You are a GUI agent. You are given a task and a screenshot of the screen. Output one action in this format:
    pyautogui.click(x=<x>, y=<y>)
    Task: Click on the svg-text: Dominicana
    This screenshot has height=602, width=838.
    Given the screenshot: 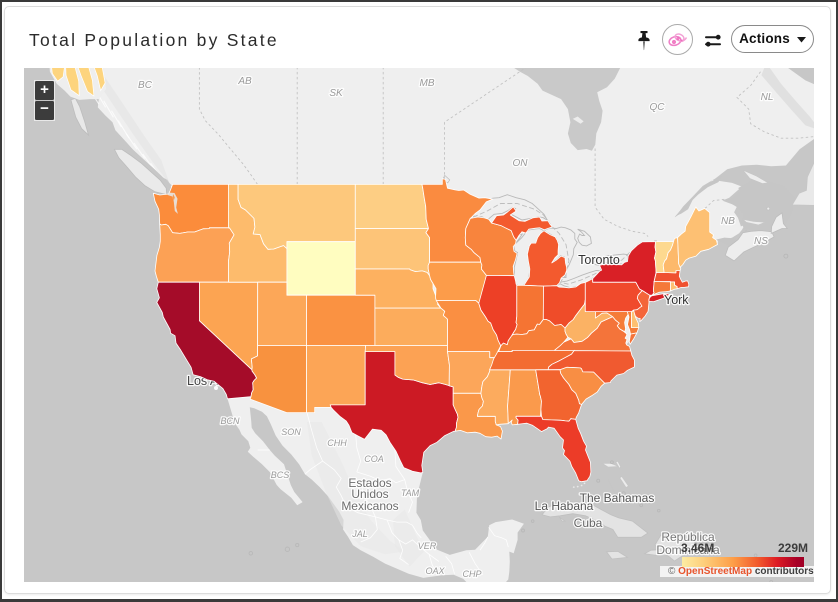 What is the action you would take?
    pyautogui.click(x=688, y=550)
    